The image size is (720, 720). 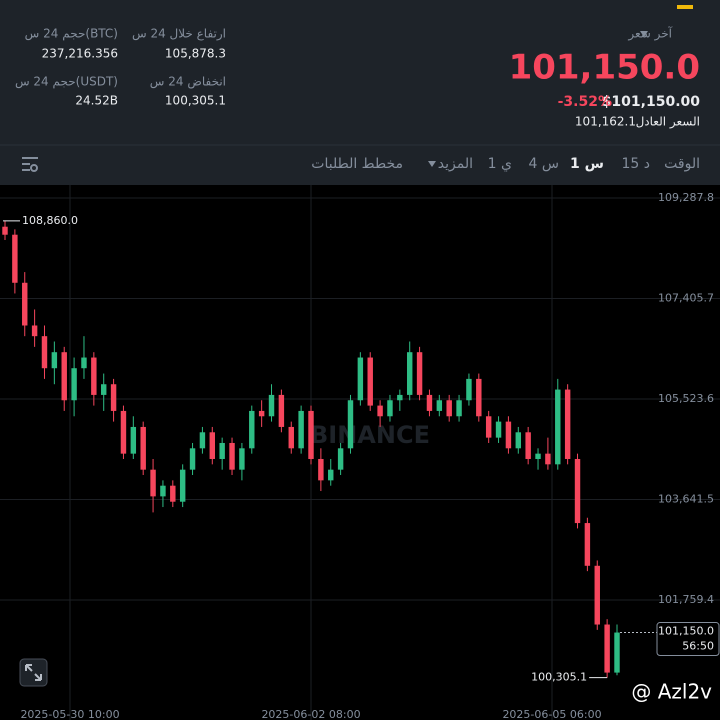 What do you see at coordinates (50, 220) in the screenshot?
I see `max-marker-label: 108,860.0` at bounding box center [50, 220].